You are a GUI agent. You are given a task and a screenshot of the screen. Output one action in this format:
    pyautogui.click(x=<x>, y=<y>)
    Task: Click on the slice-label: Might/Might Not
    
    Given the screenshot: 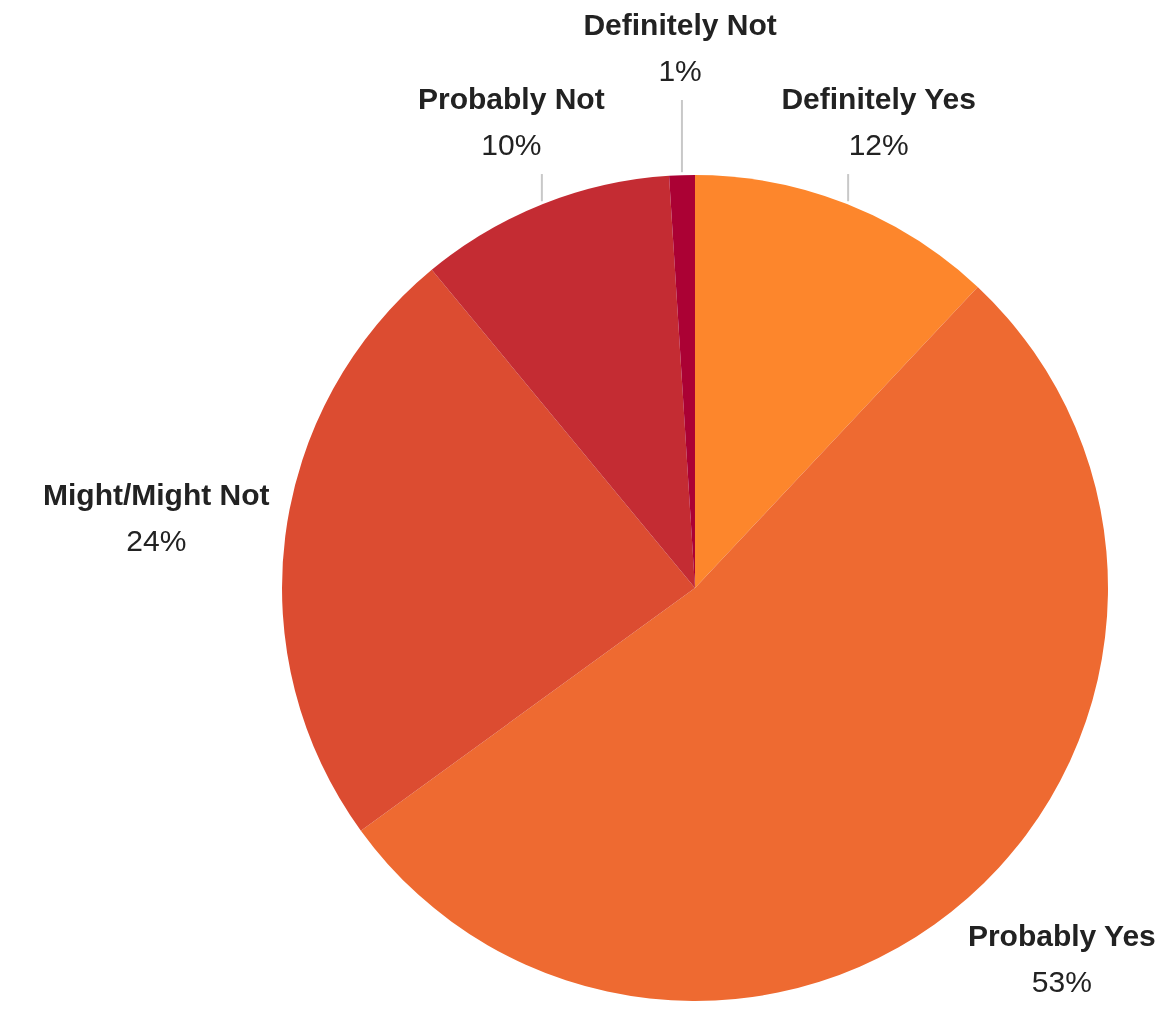 What is the action you would take?
    pyautogui.click(x=156, y=495)
    